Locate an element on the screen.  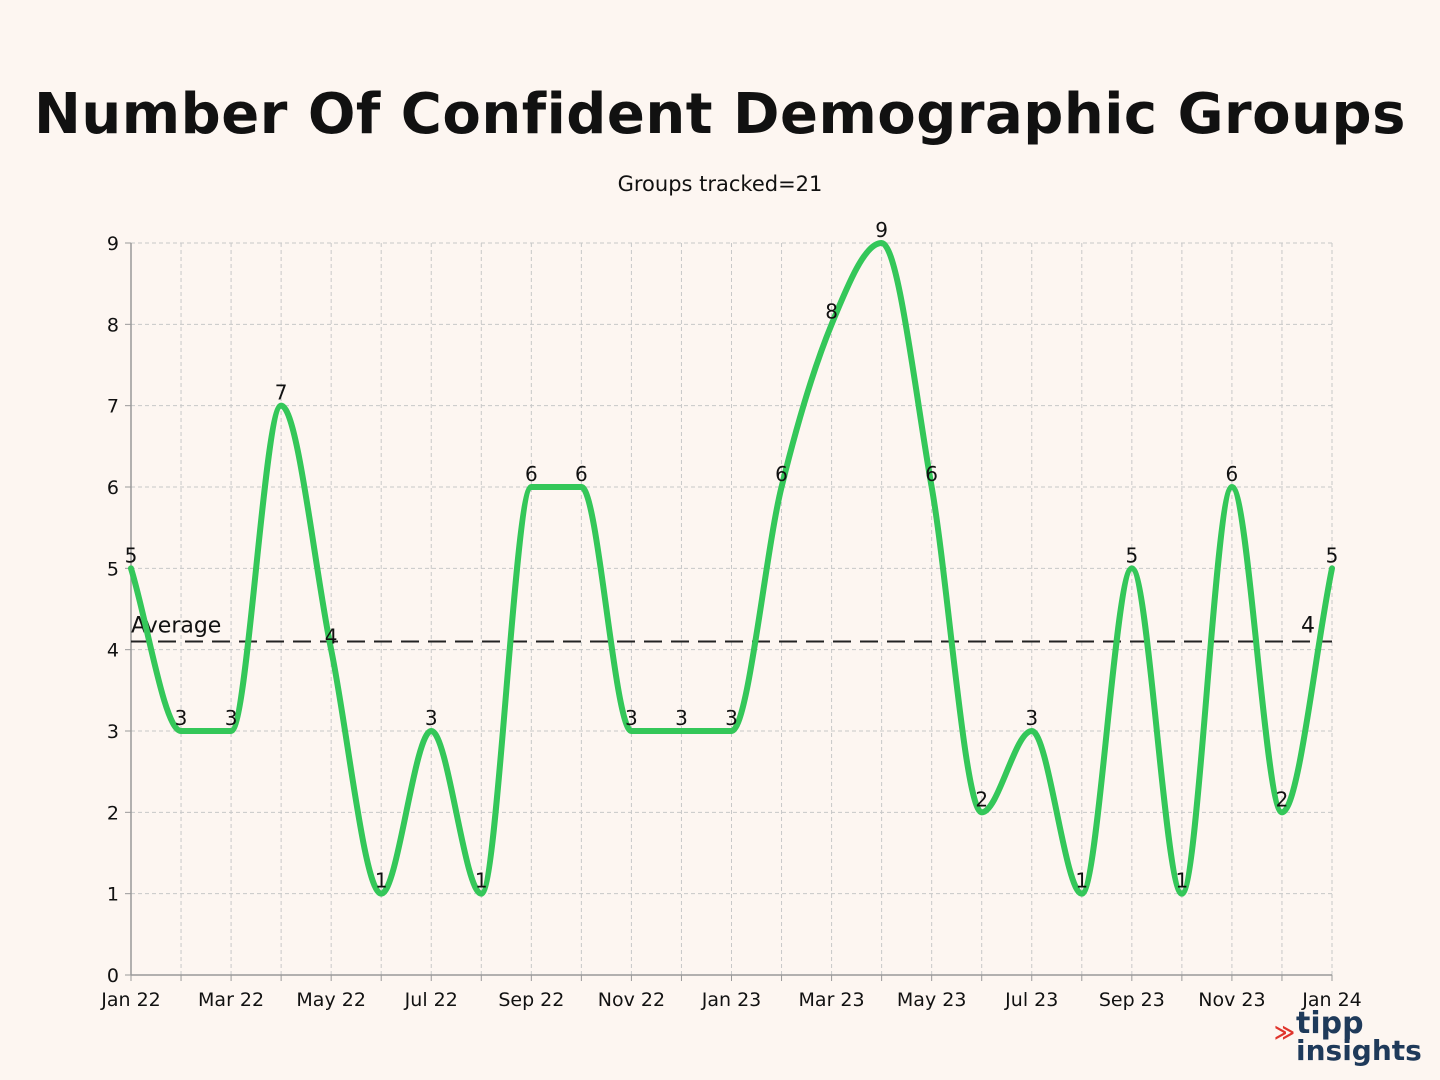
x-tick-label: May 23 is located at coordinates (932, 1000).